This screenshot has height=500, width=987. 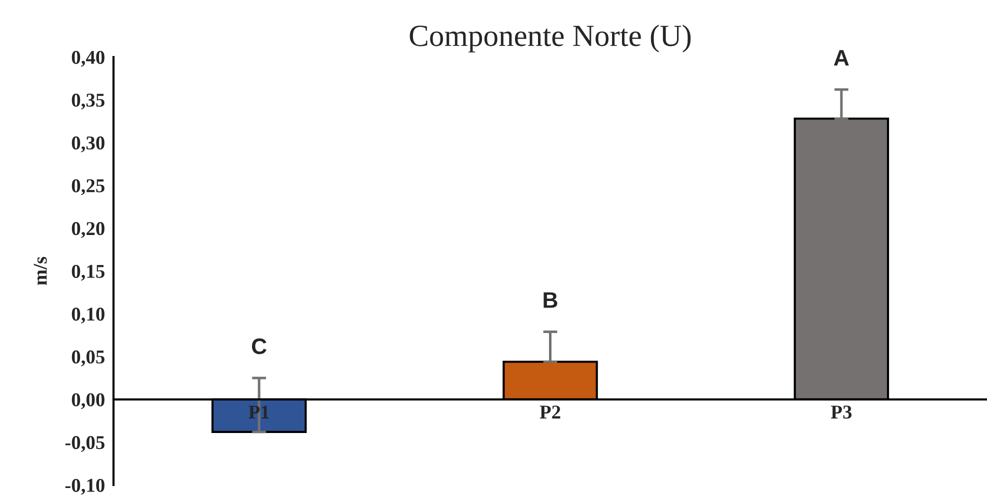 I want to click on x-tick-label: P2, so click(x=550, y=412).